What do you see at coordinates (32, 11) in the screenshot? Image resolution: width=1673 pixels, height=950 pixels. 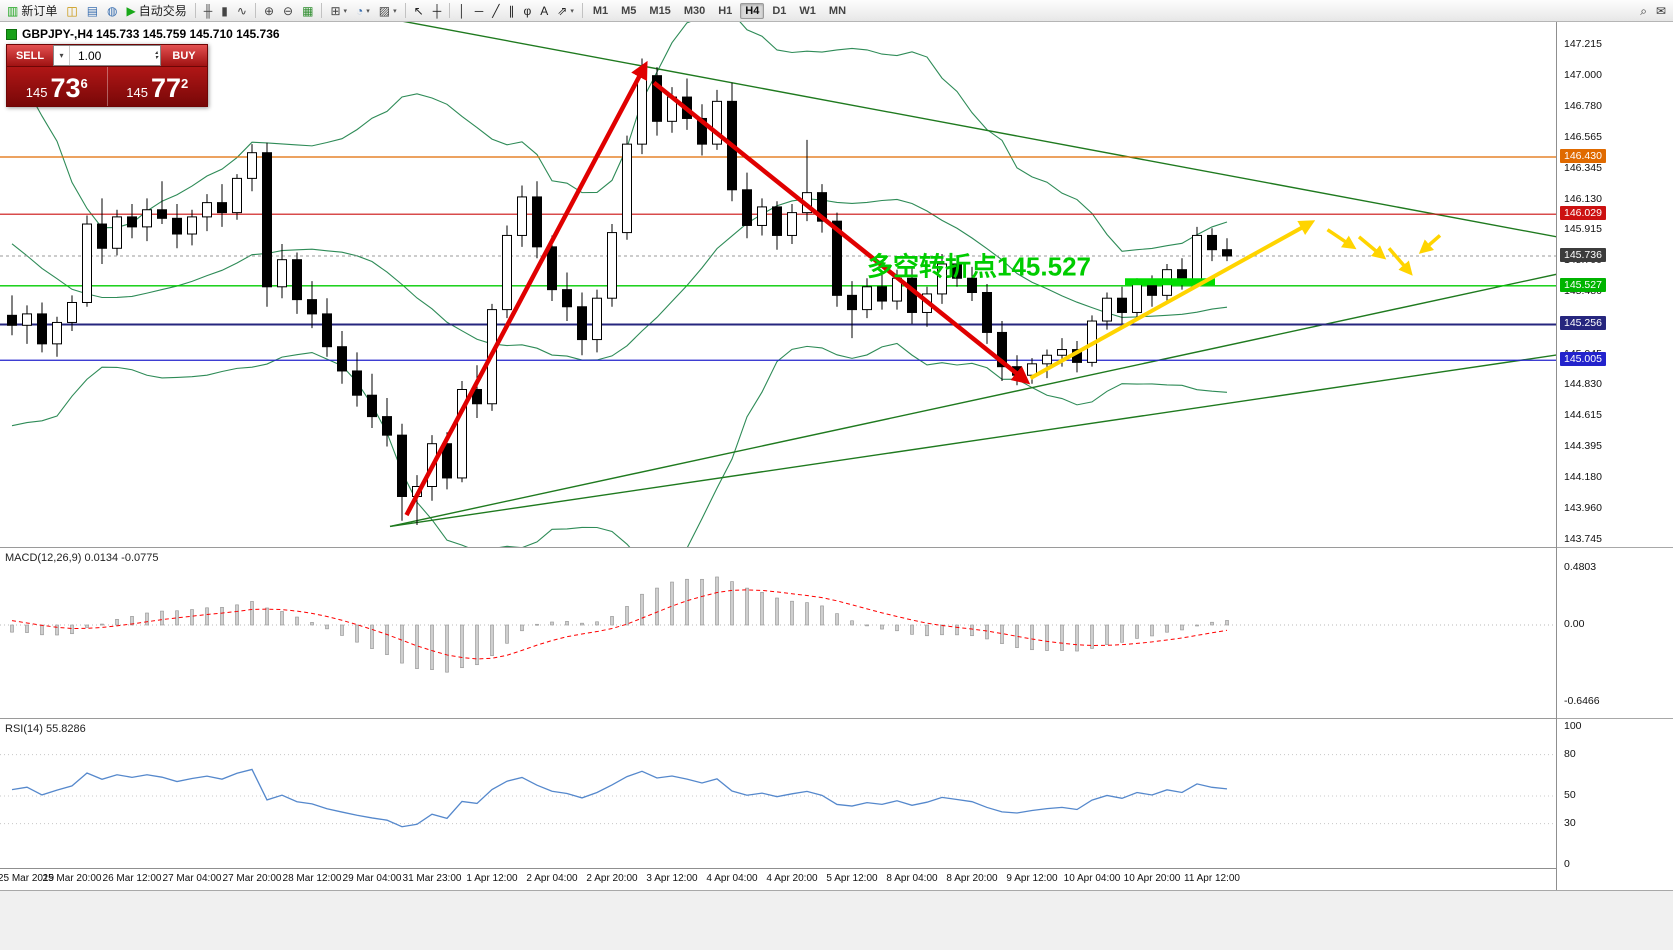 I see `new-order-button: ▥ 新订单` at bounding box center [32, 11].